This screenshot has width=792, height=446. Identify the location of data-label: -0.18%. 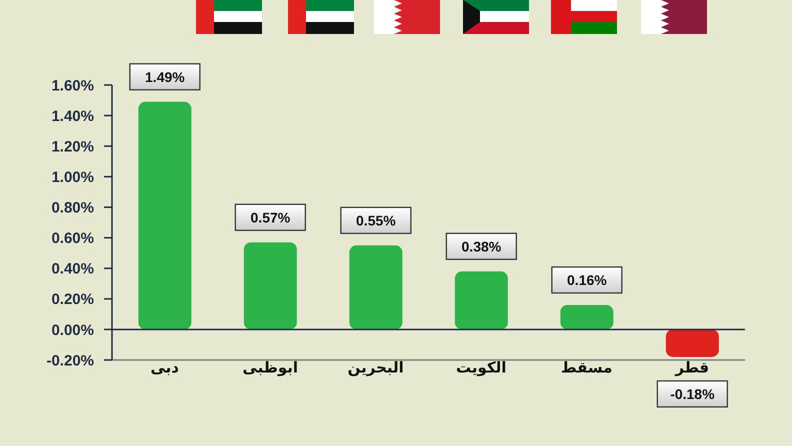
(693, 394).